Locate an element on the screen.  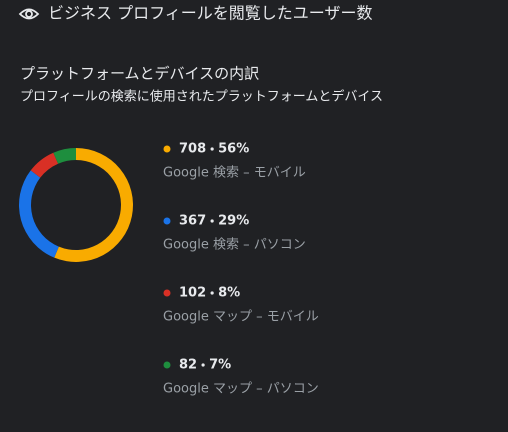
legend-category: Google 検索 – モバイル is located at coordinates (234, 173).